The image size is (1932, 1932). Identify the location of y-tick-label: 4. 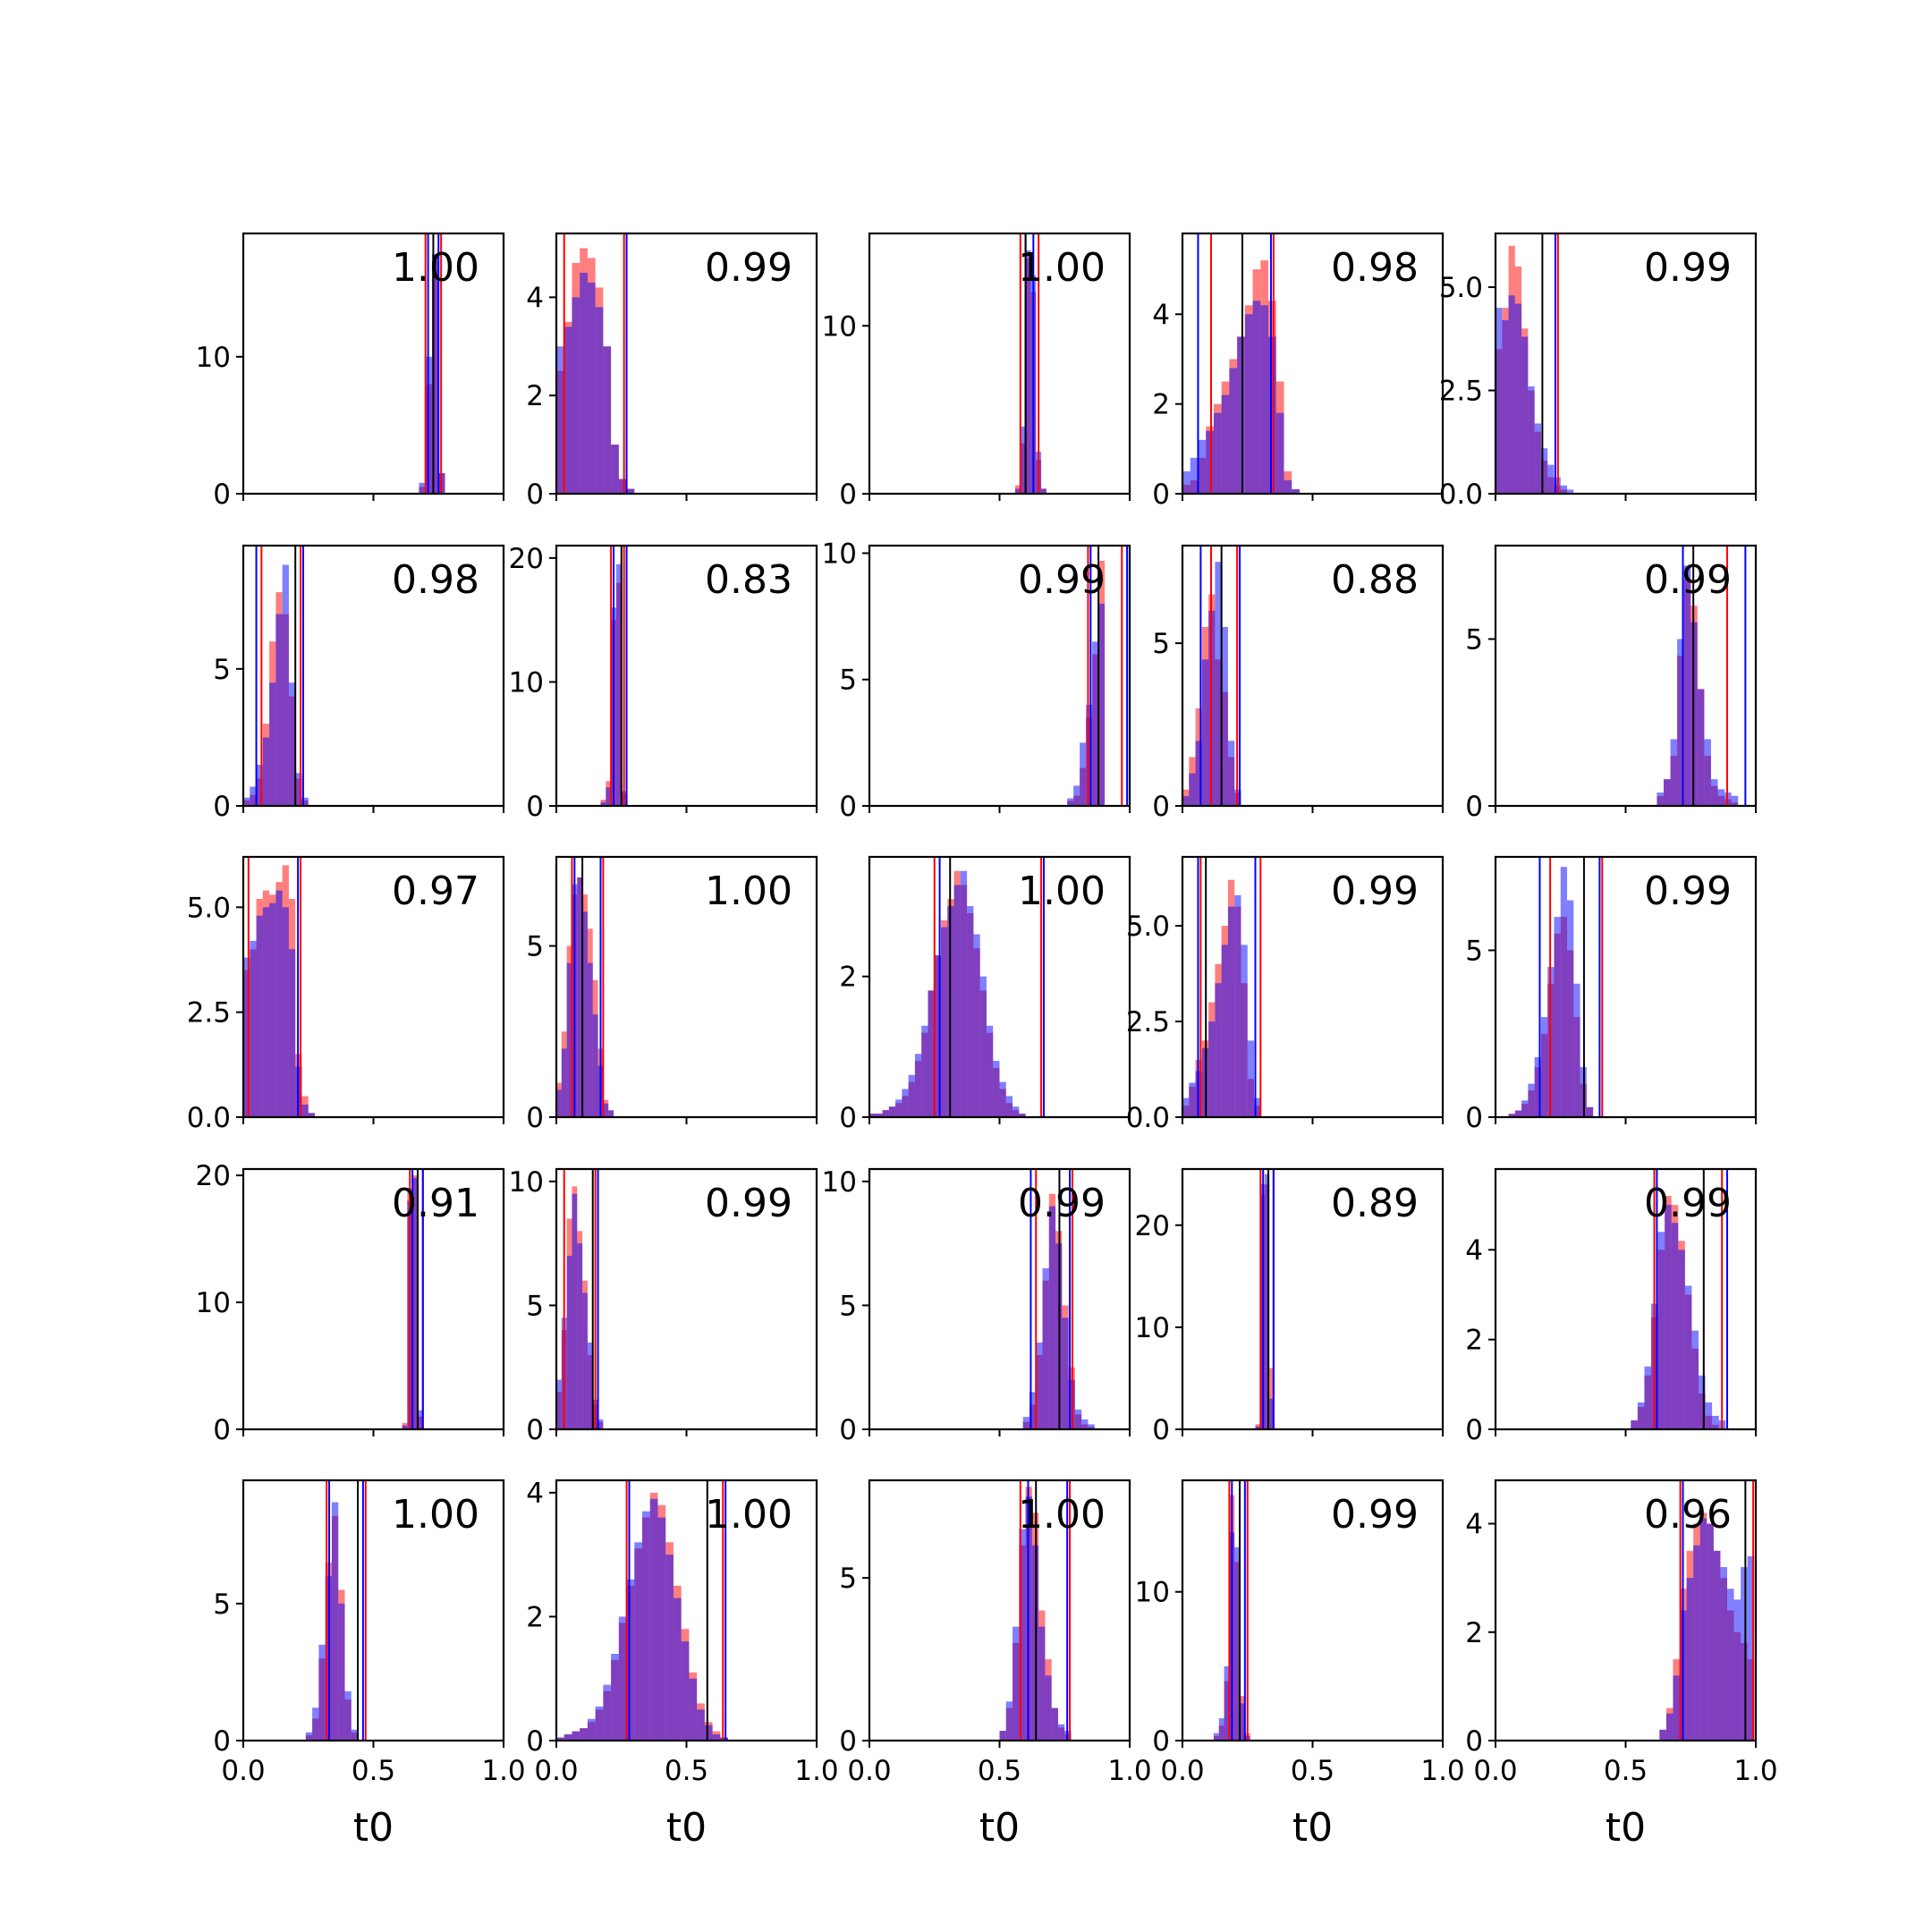
(535, 1494).